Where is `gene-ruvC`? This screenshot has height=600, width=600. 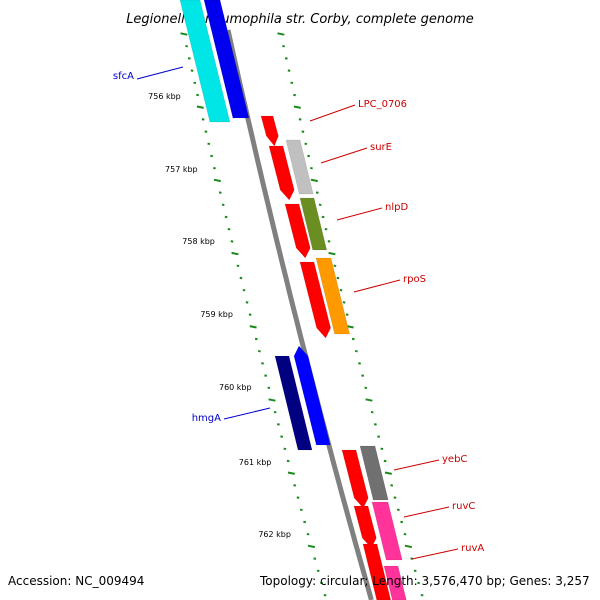 gene-ruvC is located at coordinates (387, 531).